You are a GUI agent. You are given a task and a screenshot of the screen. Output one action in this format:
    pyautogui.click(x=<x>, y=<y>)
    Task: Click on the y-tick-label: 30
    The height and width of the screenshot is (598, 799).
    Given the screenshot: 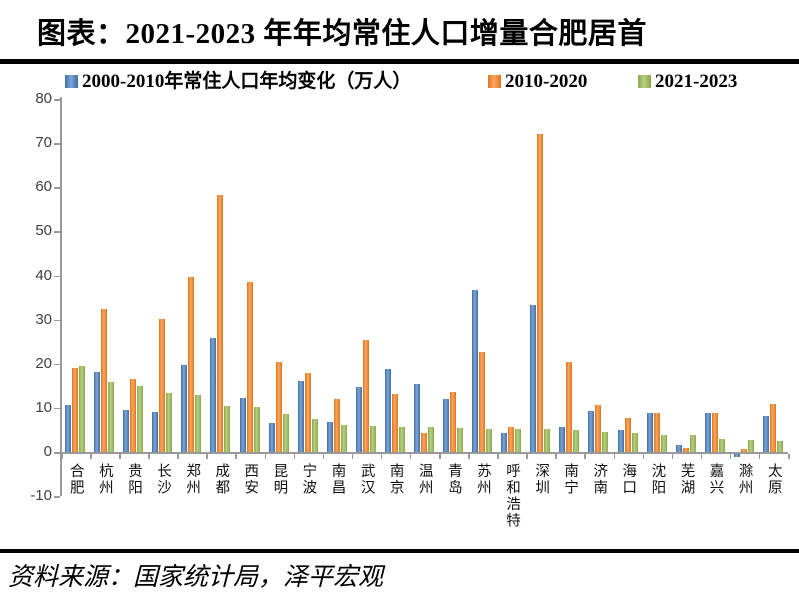 What is the action you would take?
    pyautogui.click(x=43, y=319)
    